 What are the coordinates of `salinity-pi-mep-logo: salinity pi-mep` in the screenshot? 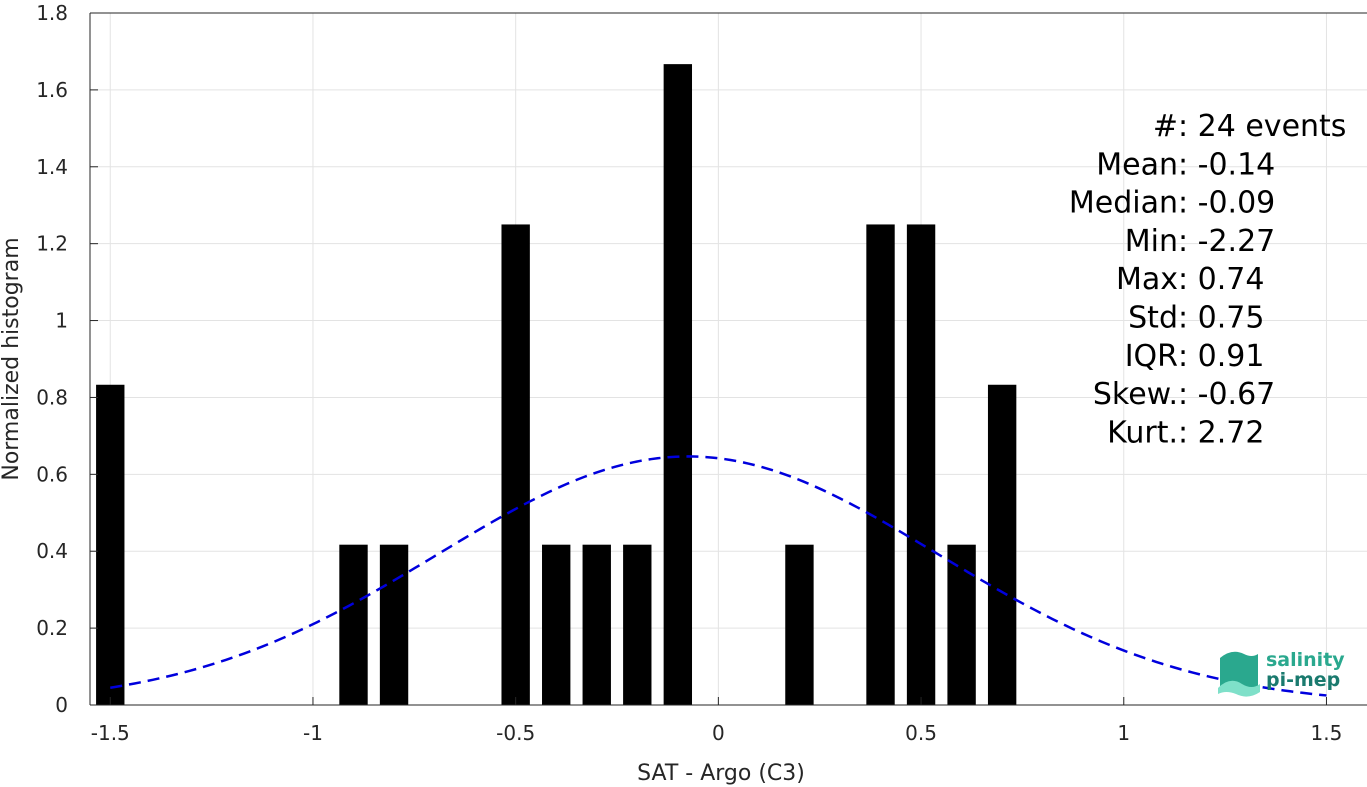 It's located at (1281, 673).